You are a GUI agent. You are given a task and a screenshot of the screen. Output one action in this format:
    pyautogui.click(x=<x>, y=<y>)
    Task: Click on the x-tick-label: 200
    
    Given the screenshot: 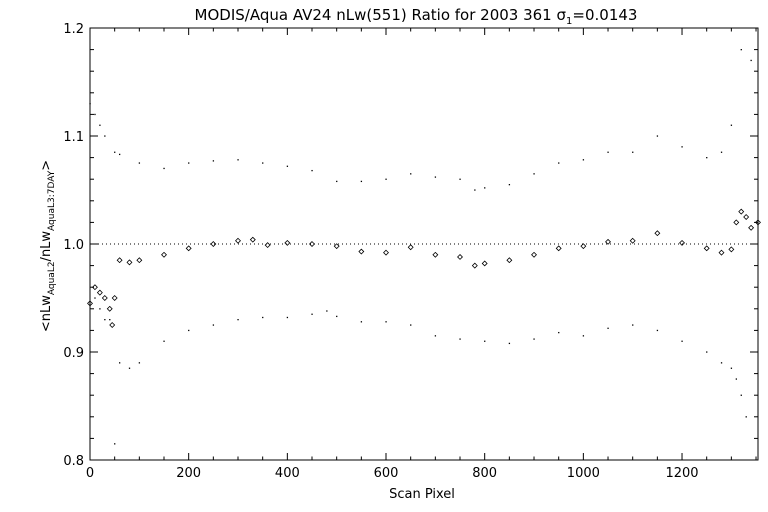 What is the action you would take?
    pyautogui.click(x=188, y=473)
    